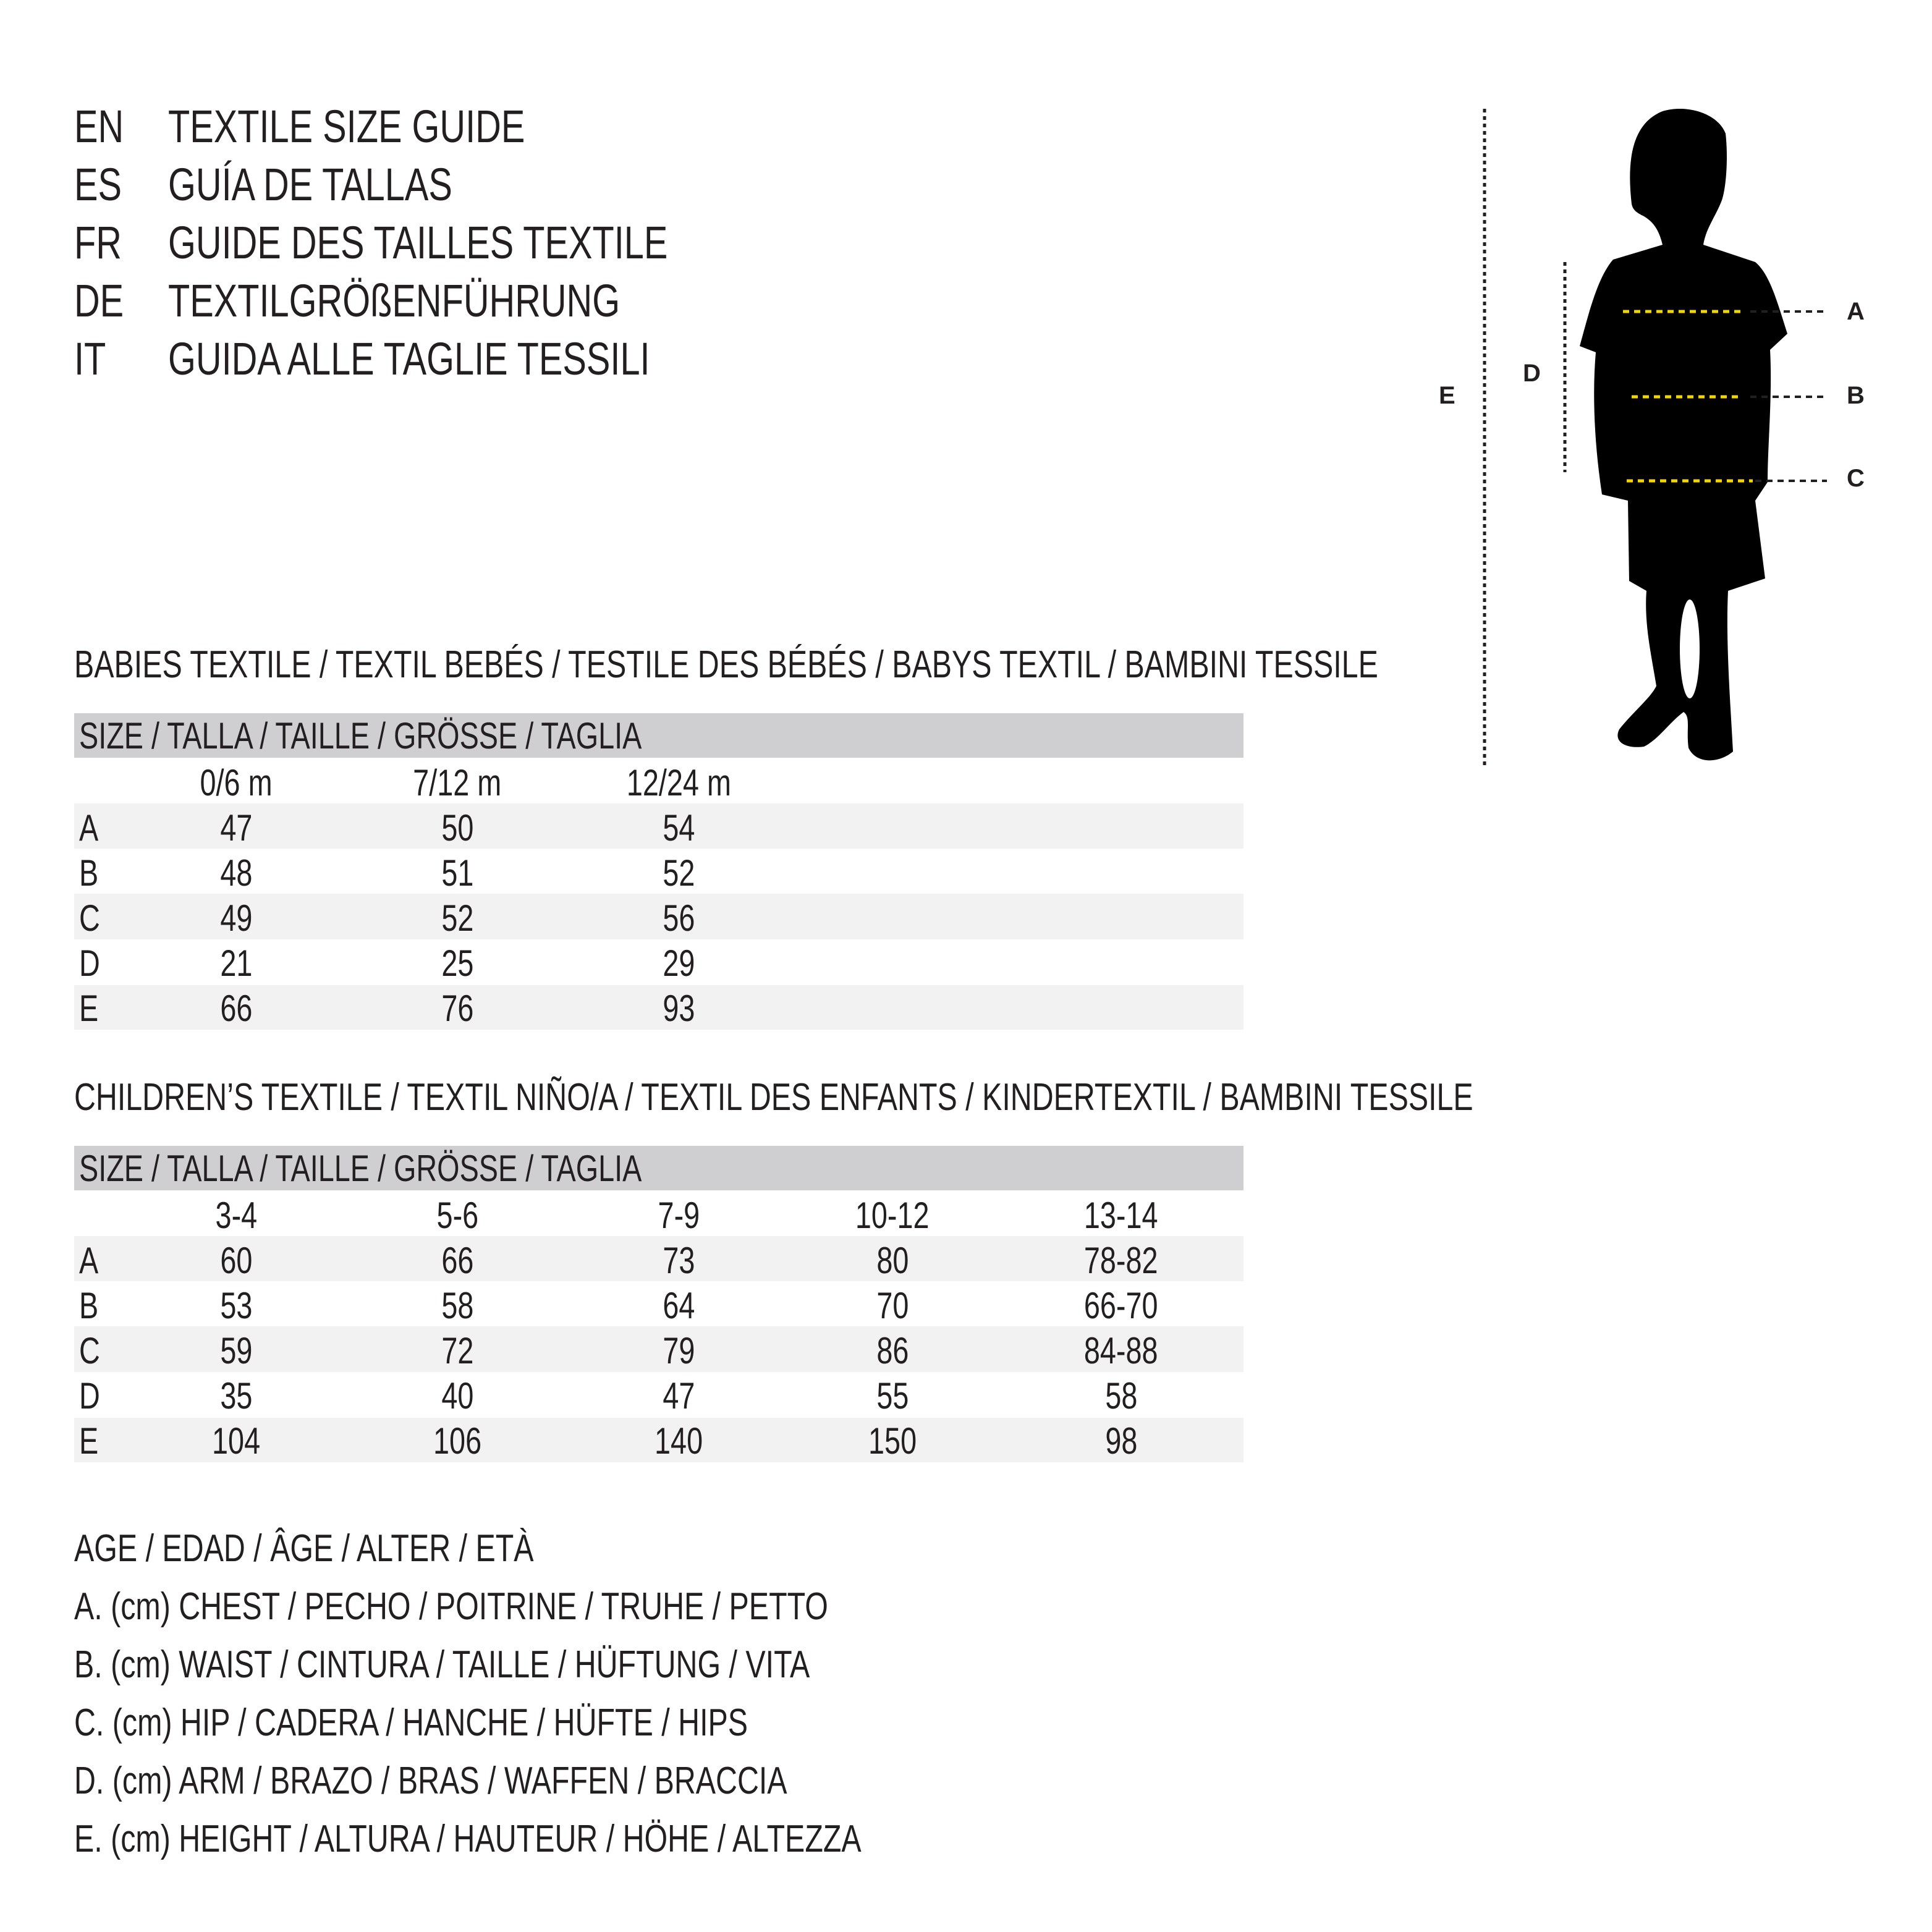  Describe the element at coordinates (457, 1008) in the screenshot. I see `table-cell-text: 76` at that location.